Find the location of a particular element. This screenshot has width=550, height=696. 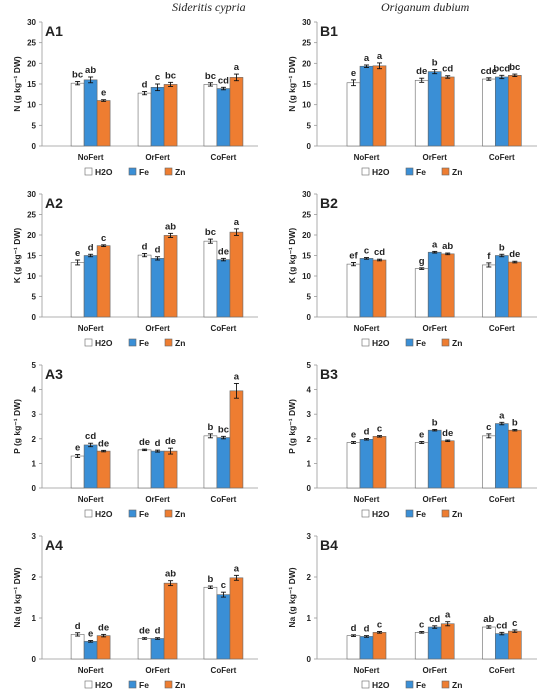

x-tick-label: CoFert is located at coordinates (224, 328).